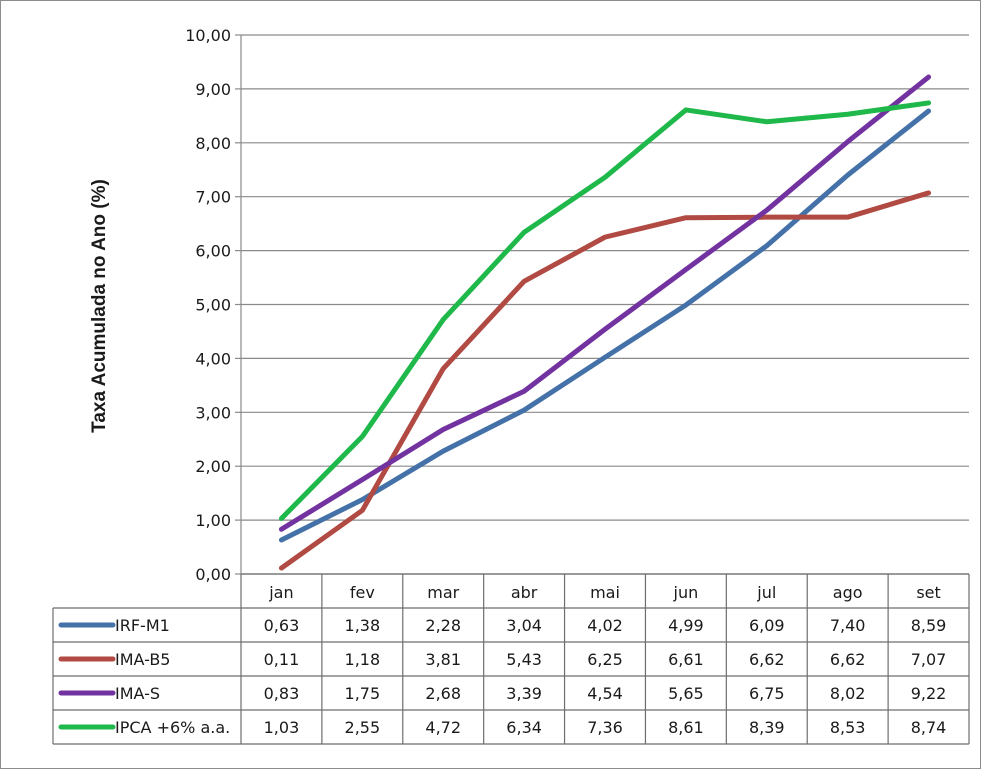  I want to click on data-cell: 5,65, so click(686, 693).